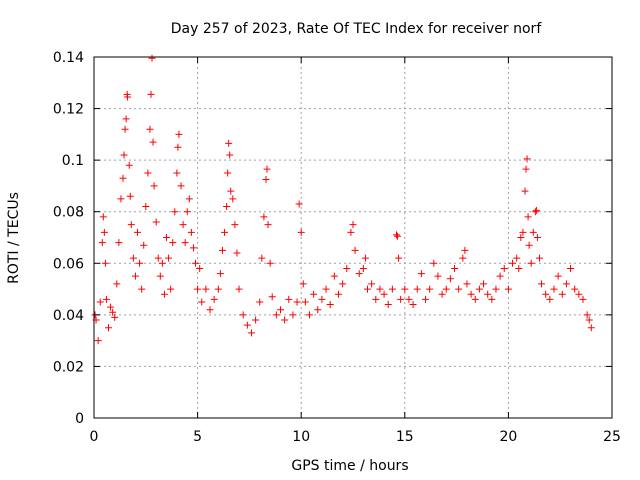 The height and width of the screenshot is (480, 640). I want to click on x-tick-label: 10, so click(301, 437).